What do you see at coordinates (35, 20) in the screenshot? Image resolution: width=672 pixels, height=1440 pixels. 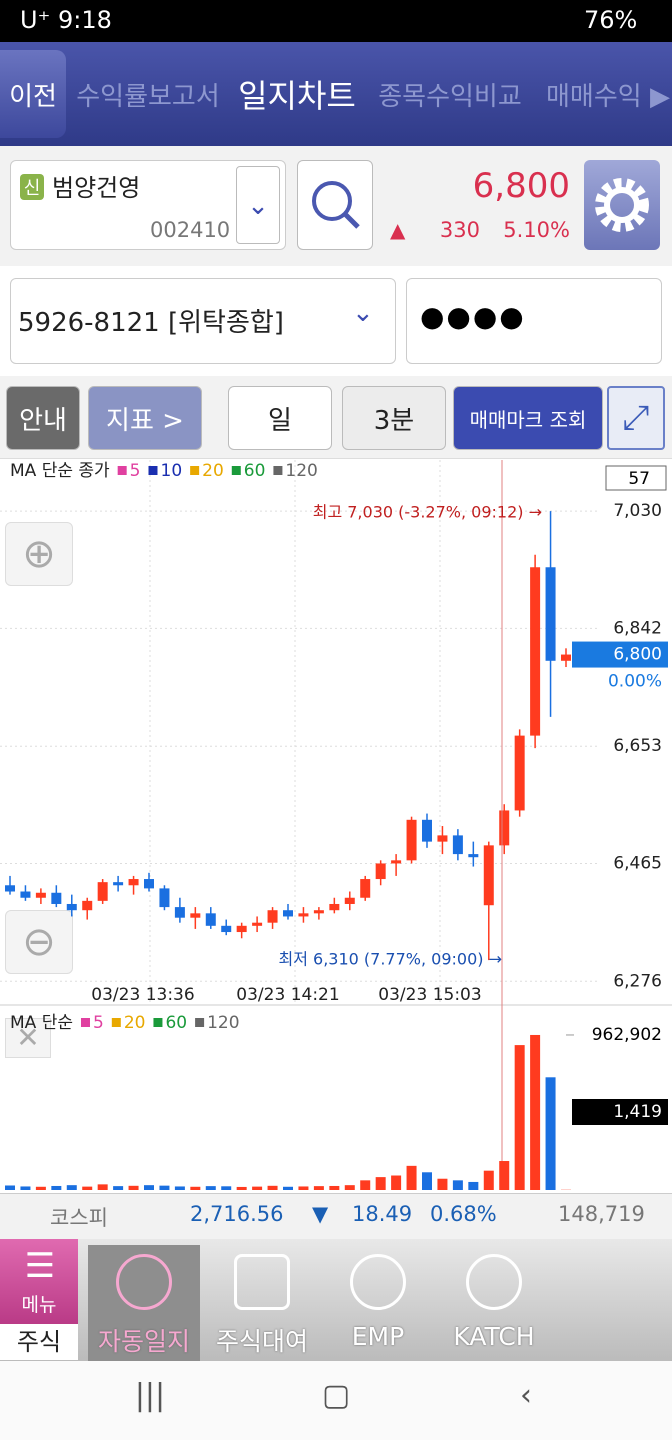 I see `status-text: U⁺` at bounding box center [35, 20].